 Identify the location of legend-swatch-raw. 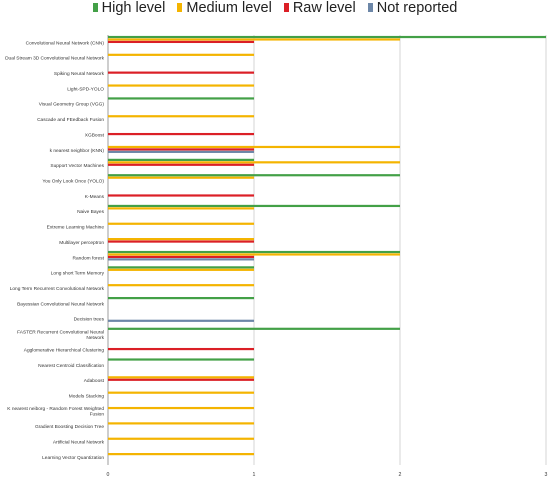
(286, 7).